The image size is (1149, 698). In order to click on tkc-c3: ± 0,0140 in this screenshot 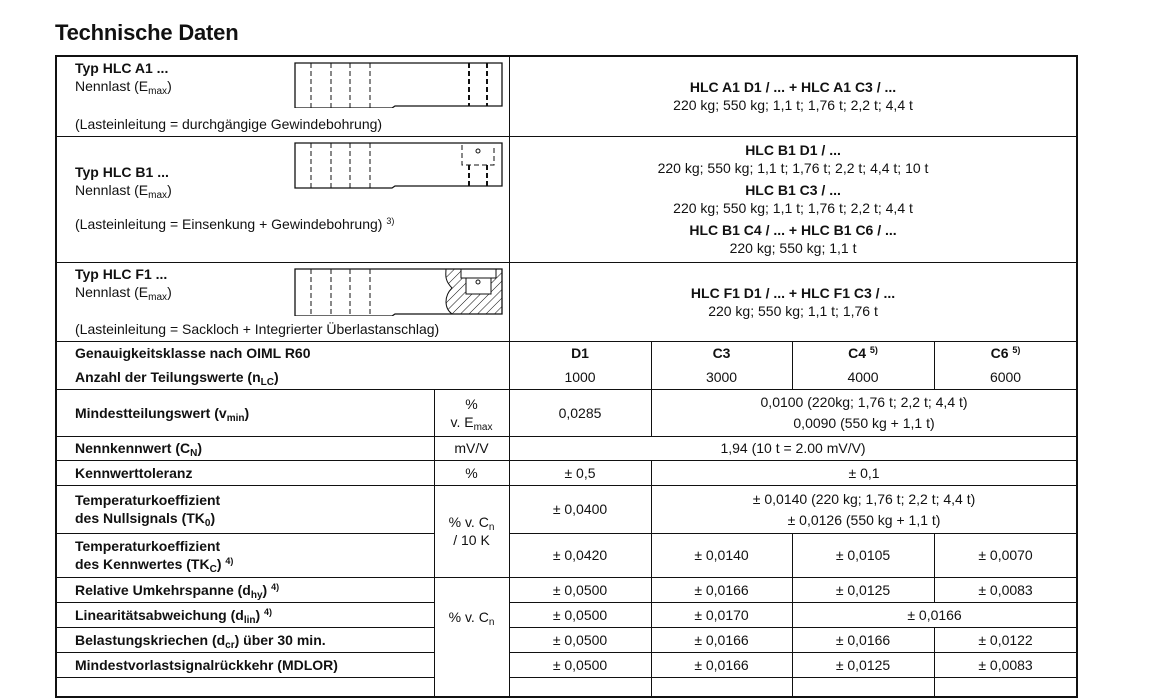, I will do `click(721, 555)`.